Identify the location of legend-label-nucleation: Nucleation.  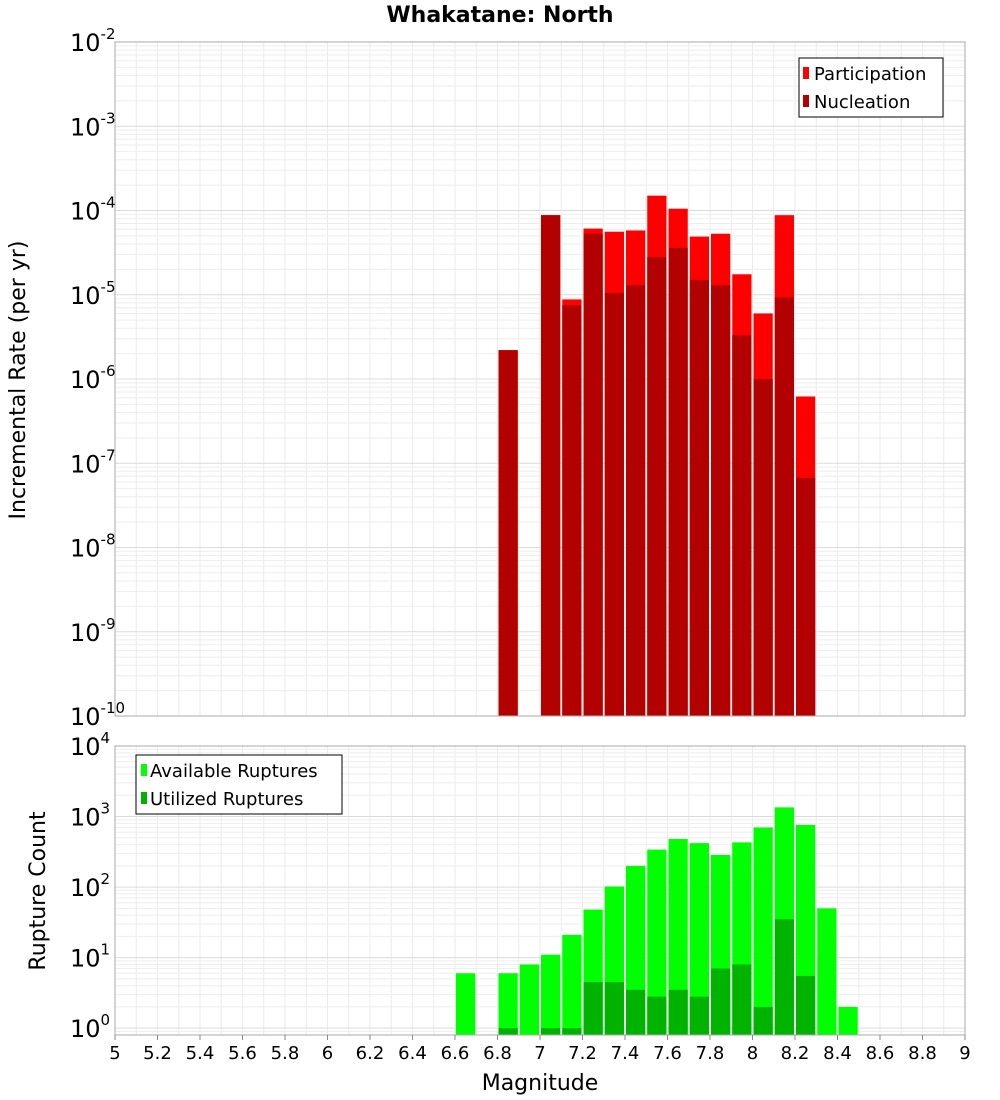
(862, 102).